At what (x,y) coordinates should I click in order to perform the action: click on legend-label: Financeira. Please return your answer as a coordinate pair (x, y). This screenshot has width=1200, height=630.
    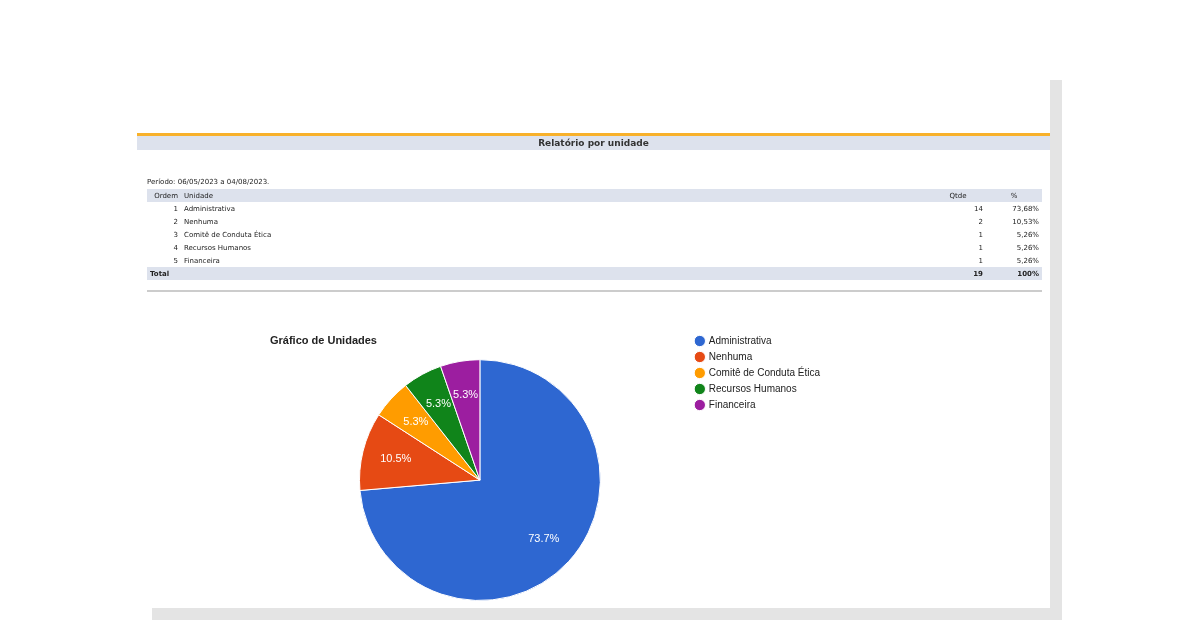
    Looking at the image, I should click on (732, 404).